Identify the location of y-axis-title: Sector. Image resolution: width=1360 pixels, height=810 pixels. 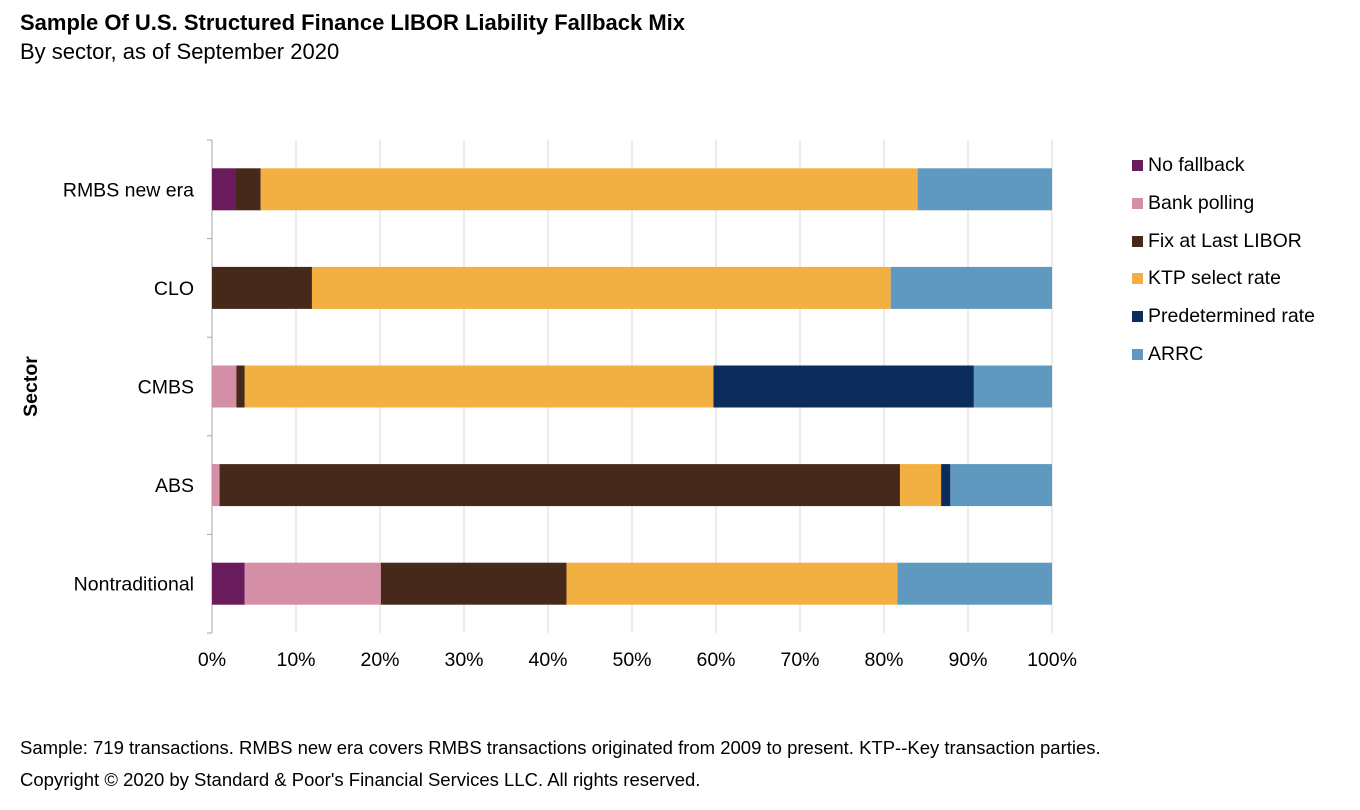
(31, 386).